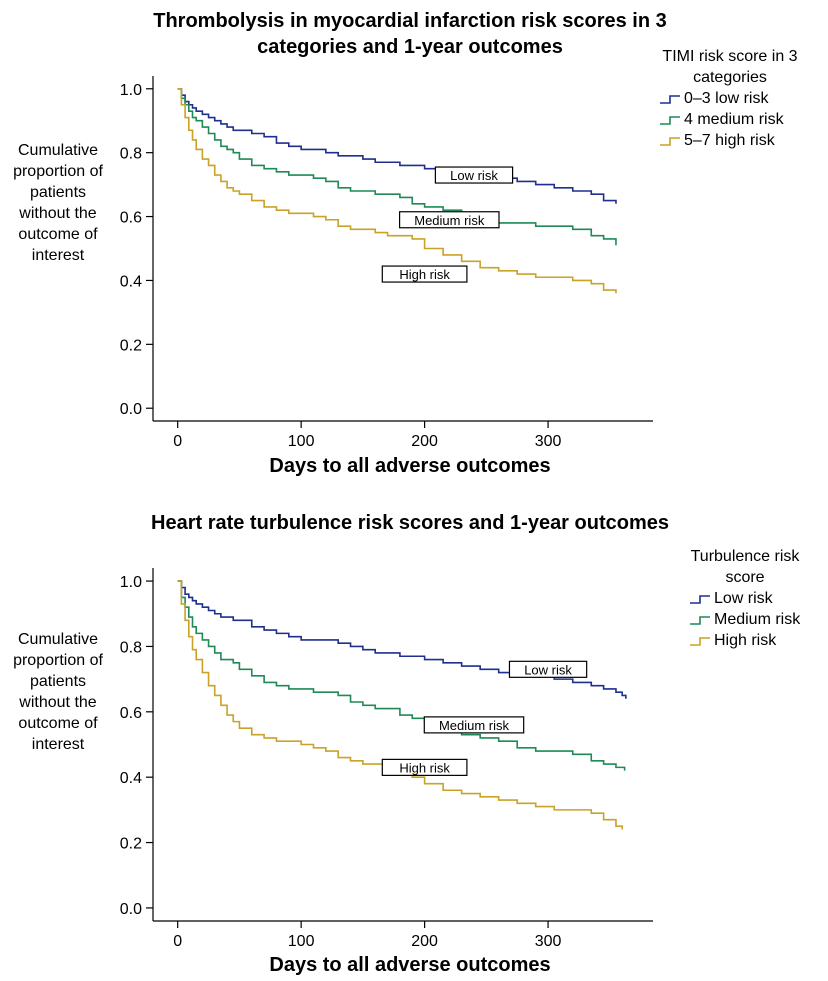  What do you see at coordinates (745, 567) in the screenshot?
I see `legend-title: Turbulence risk score` at bounding box center [745, 567].